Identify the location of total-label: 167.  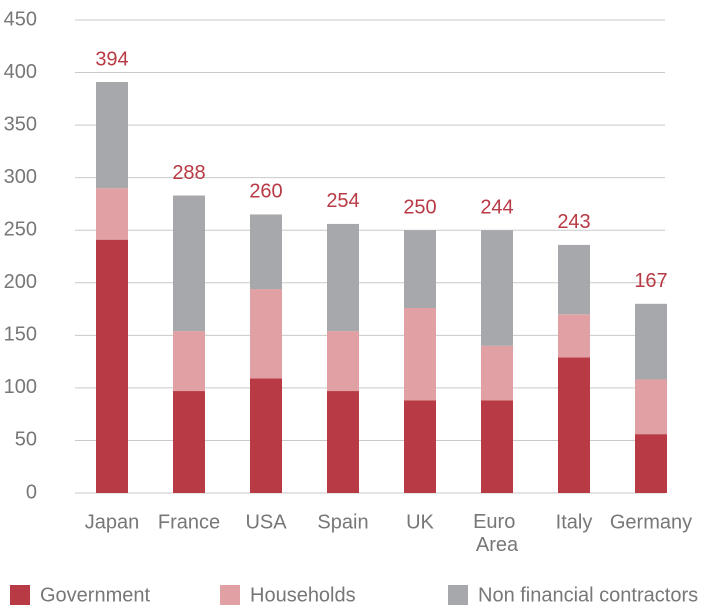
(650, 281).